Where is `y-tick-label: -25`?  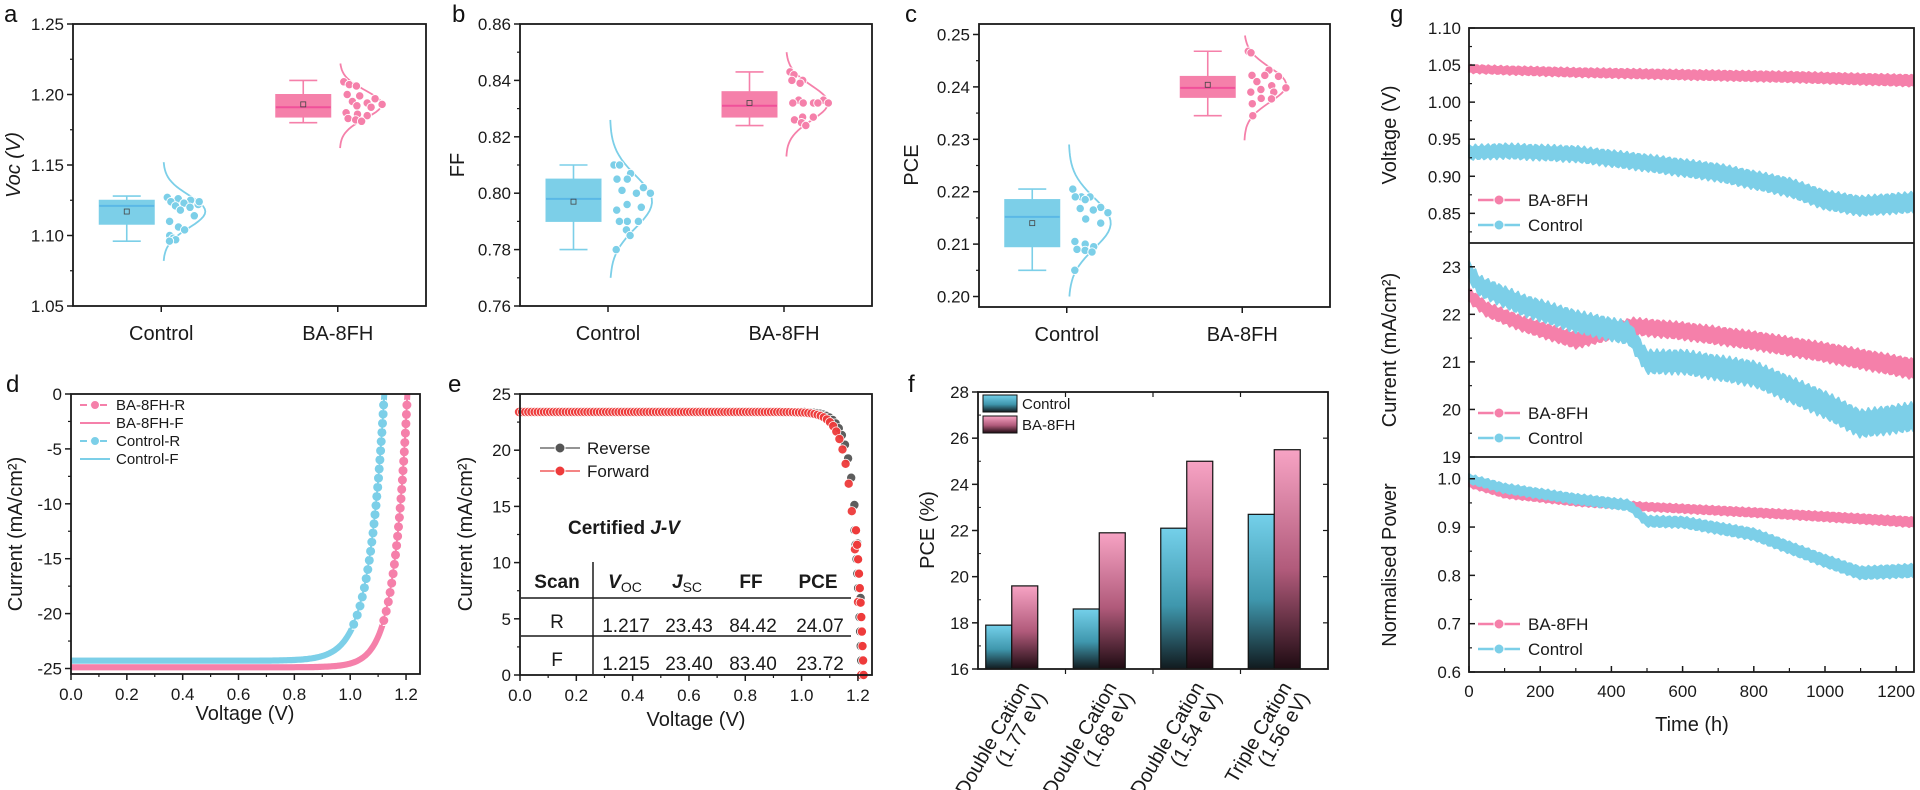 y-tick-label: -25 is located at coordinates (49, 669).